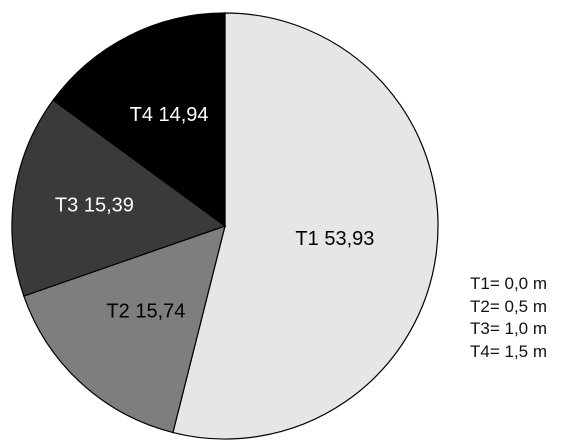 Image resolution: width=577 pixels, height=441 pixels. Describe the element at coordinates (94, 206) in the screenshot. I see `slice-label-t3: T3 15,39` at that location.